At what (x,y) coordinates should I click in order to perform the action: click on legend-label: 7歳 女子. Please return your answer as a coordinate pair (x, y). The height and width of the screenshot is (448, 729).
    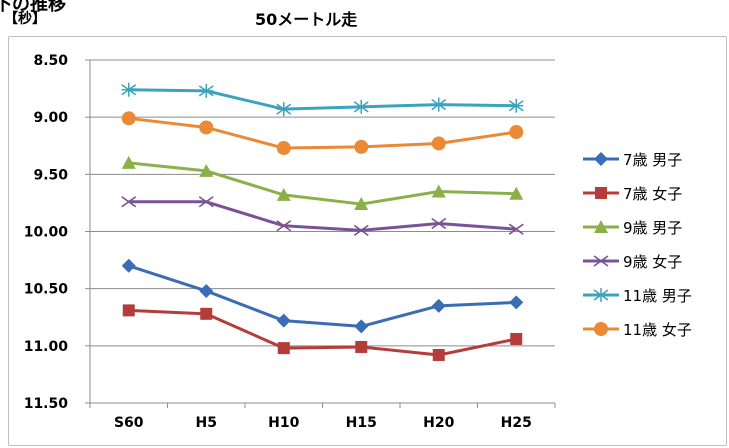
    Looking at the image, I should click on (652, 194).